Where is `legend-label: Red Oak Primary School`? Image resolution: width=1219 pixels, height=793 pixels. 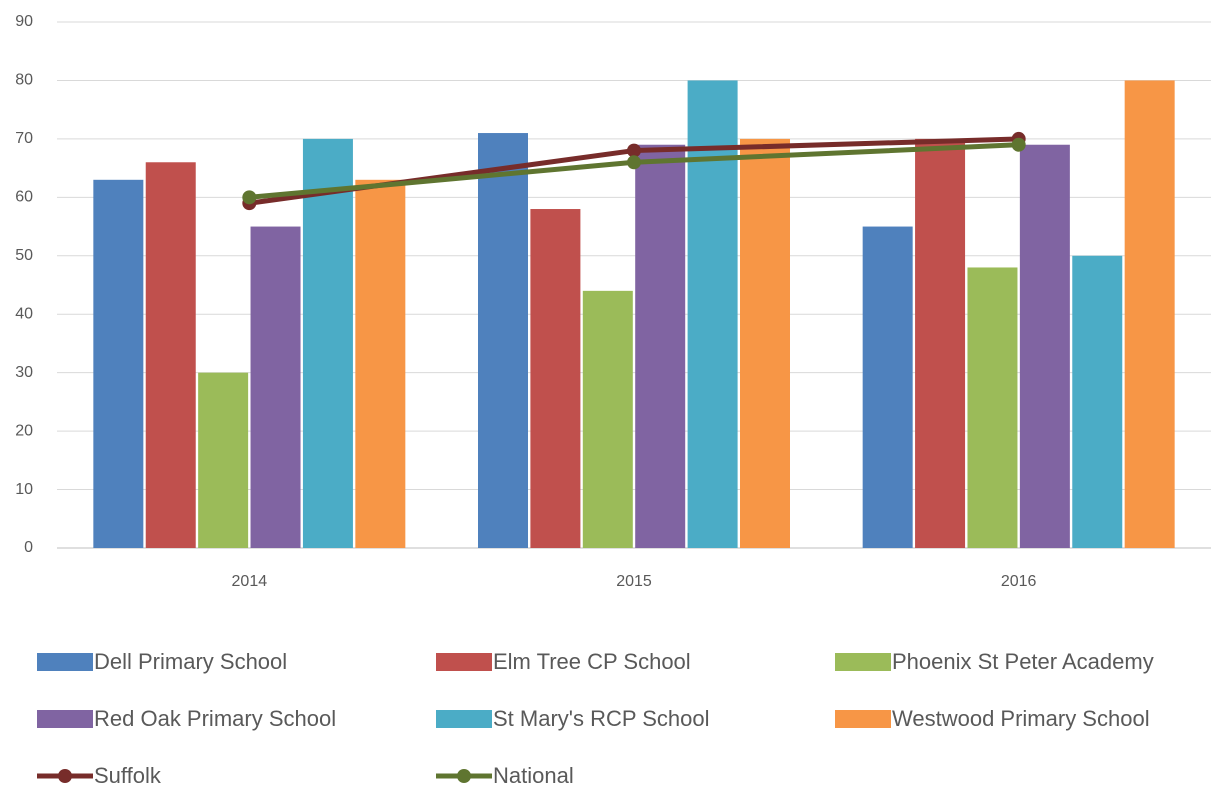
legend-label: Red Oak Primary School is located at coordinates (215, 718).